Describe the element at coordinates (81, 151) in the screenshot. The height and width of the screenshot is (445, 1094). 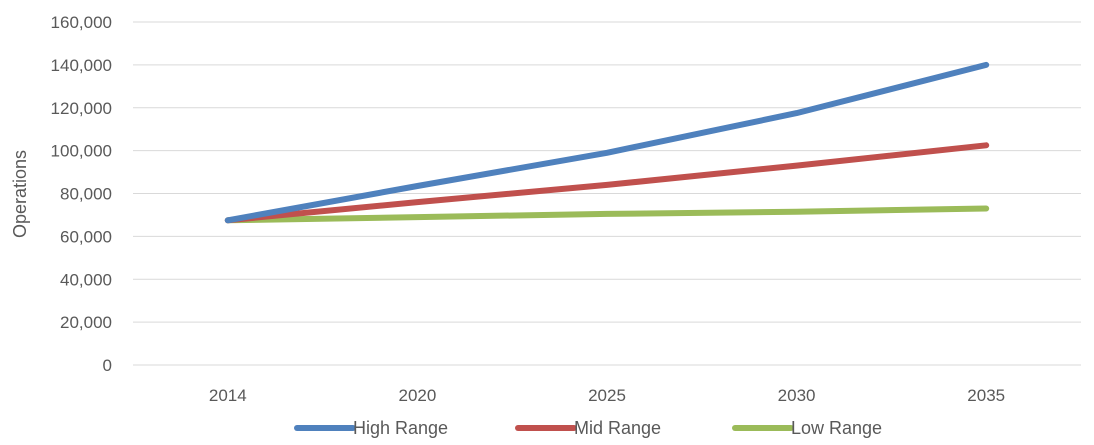
I see `y-tick-label: 100,000` at that location.